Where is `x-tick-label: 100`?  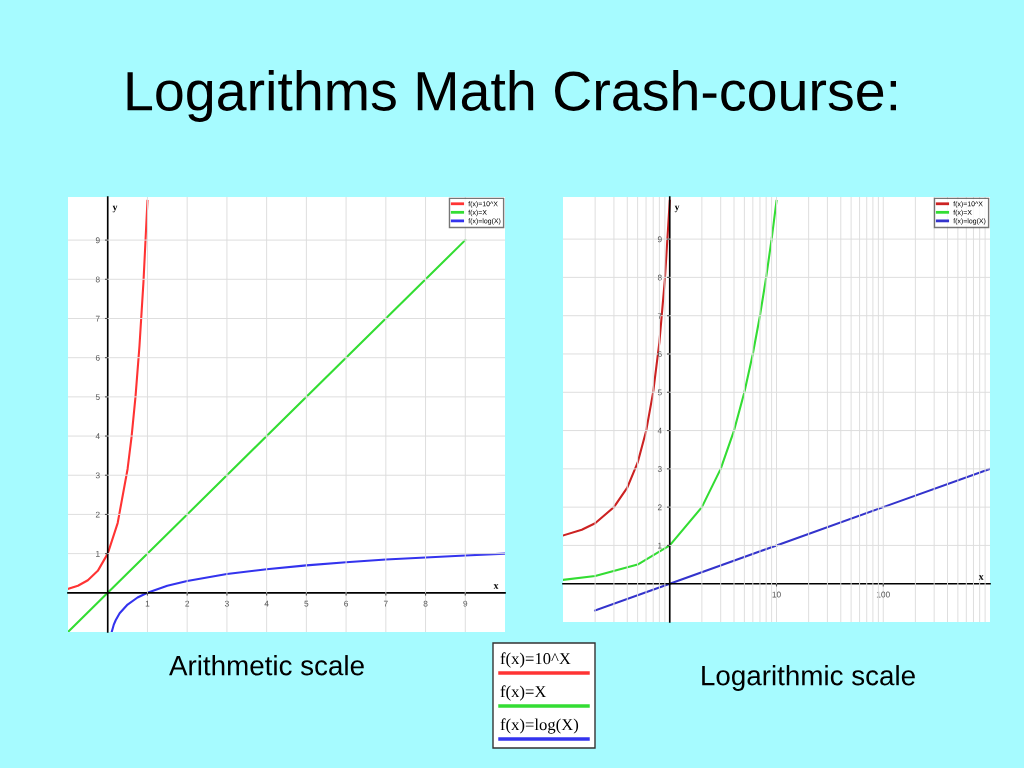
x-tick-label: 100 is located at coordinates (883, 594).